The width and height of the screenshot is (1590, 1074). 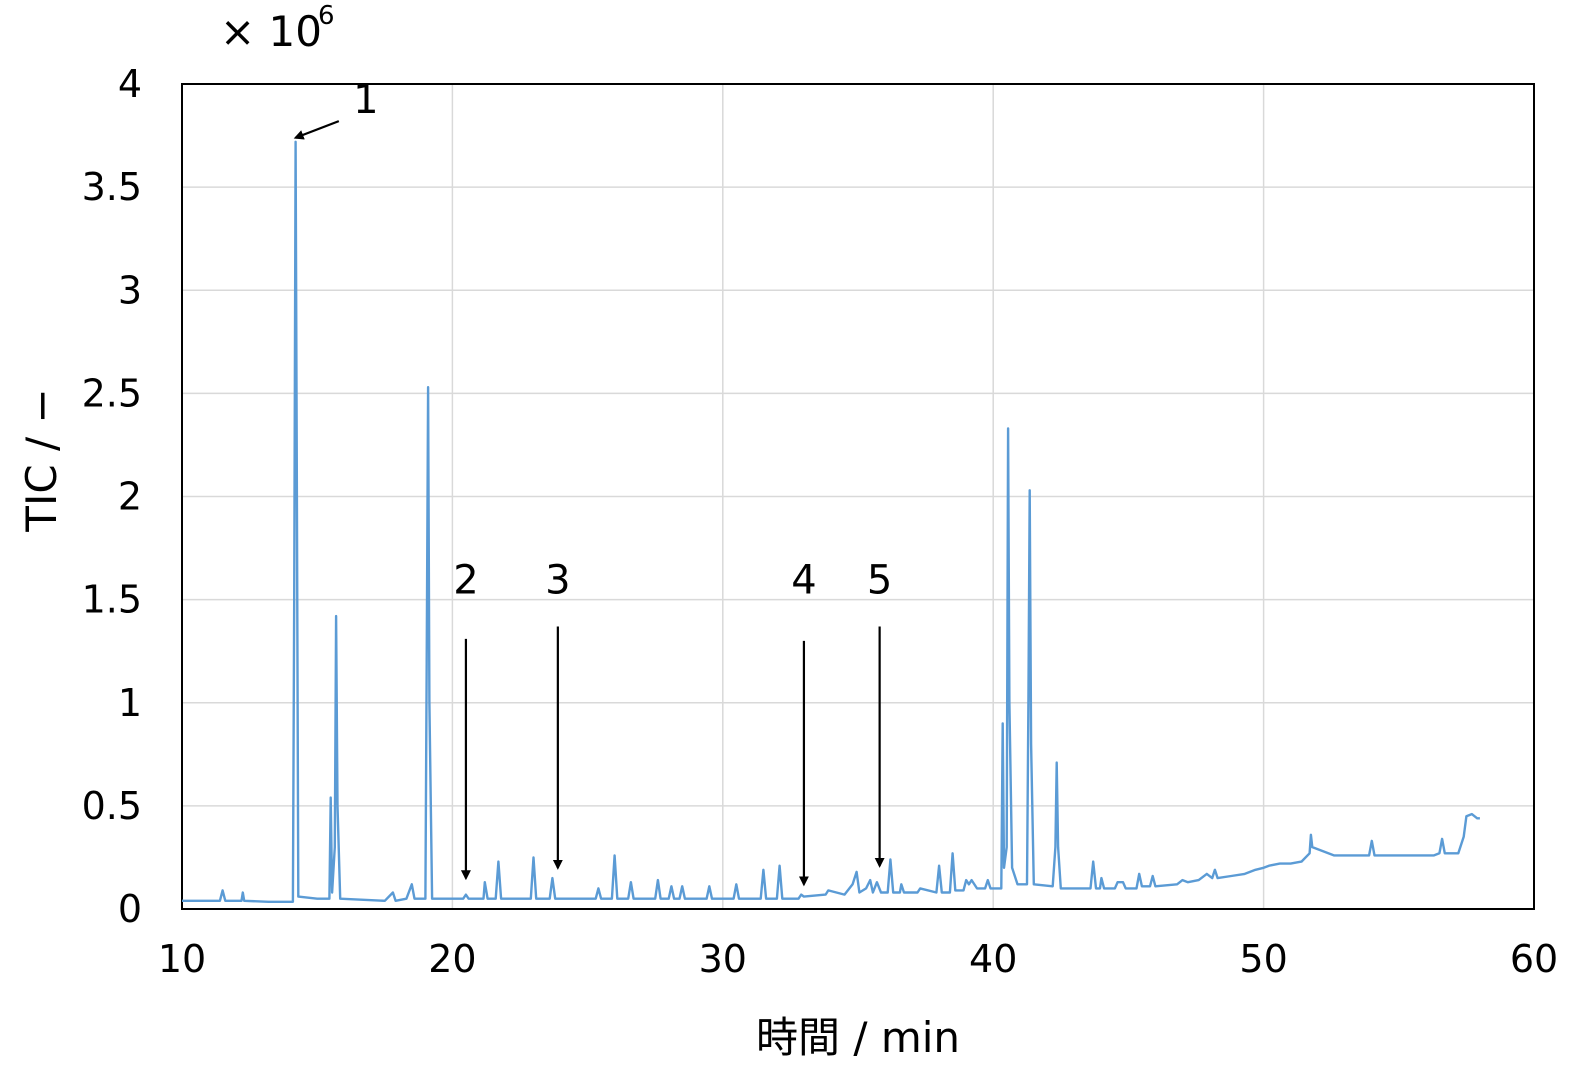 What do you see at coordinates (112, 187) in the screenshot?
I see `y-tick-label: 3.5` at bounding box center [112, 187].